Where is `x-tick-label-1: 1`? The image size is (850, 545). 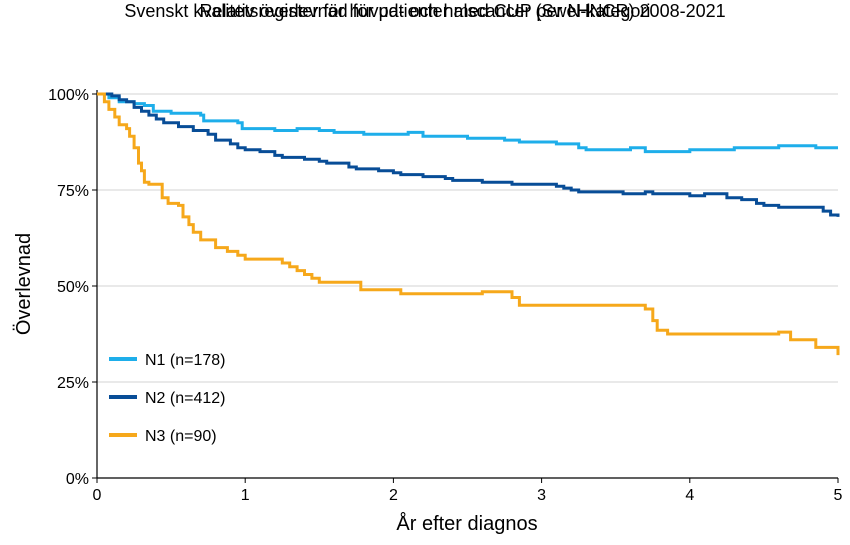
x-tick-label-1: 1 is located at coordinates (245, 495).